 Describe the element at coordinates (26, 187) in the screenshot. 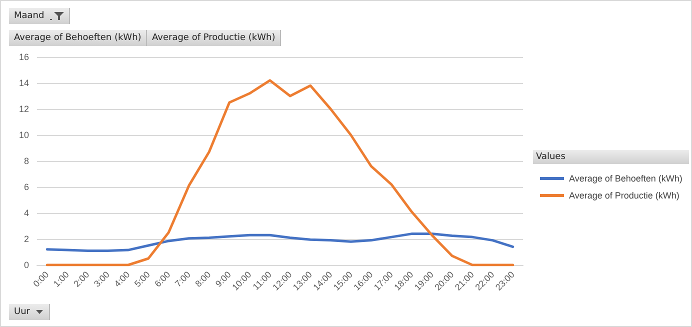

I see `y-tick-label: 6` at that location.